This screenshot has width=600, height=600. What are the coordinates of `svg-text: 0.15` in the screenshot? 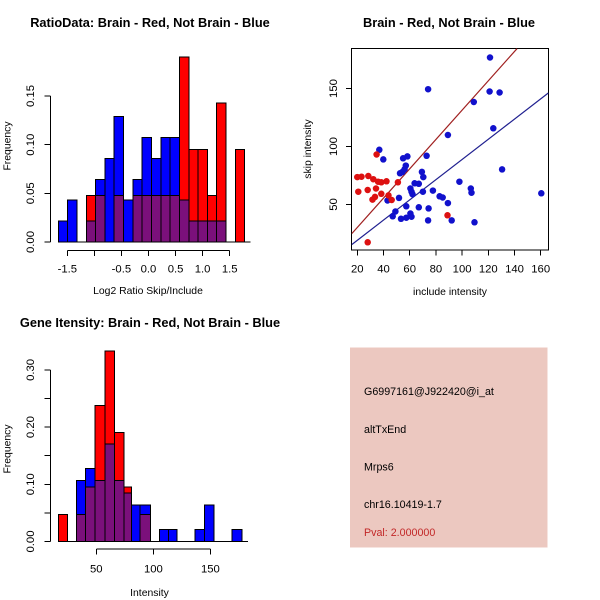 It's located at (31, 96).